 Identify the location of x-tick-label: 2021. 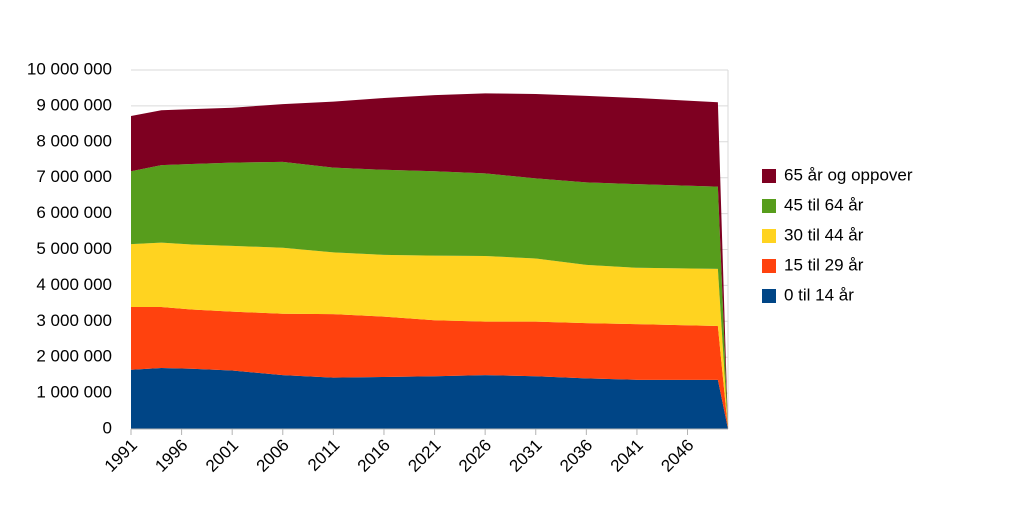
(424, 456).